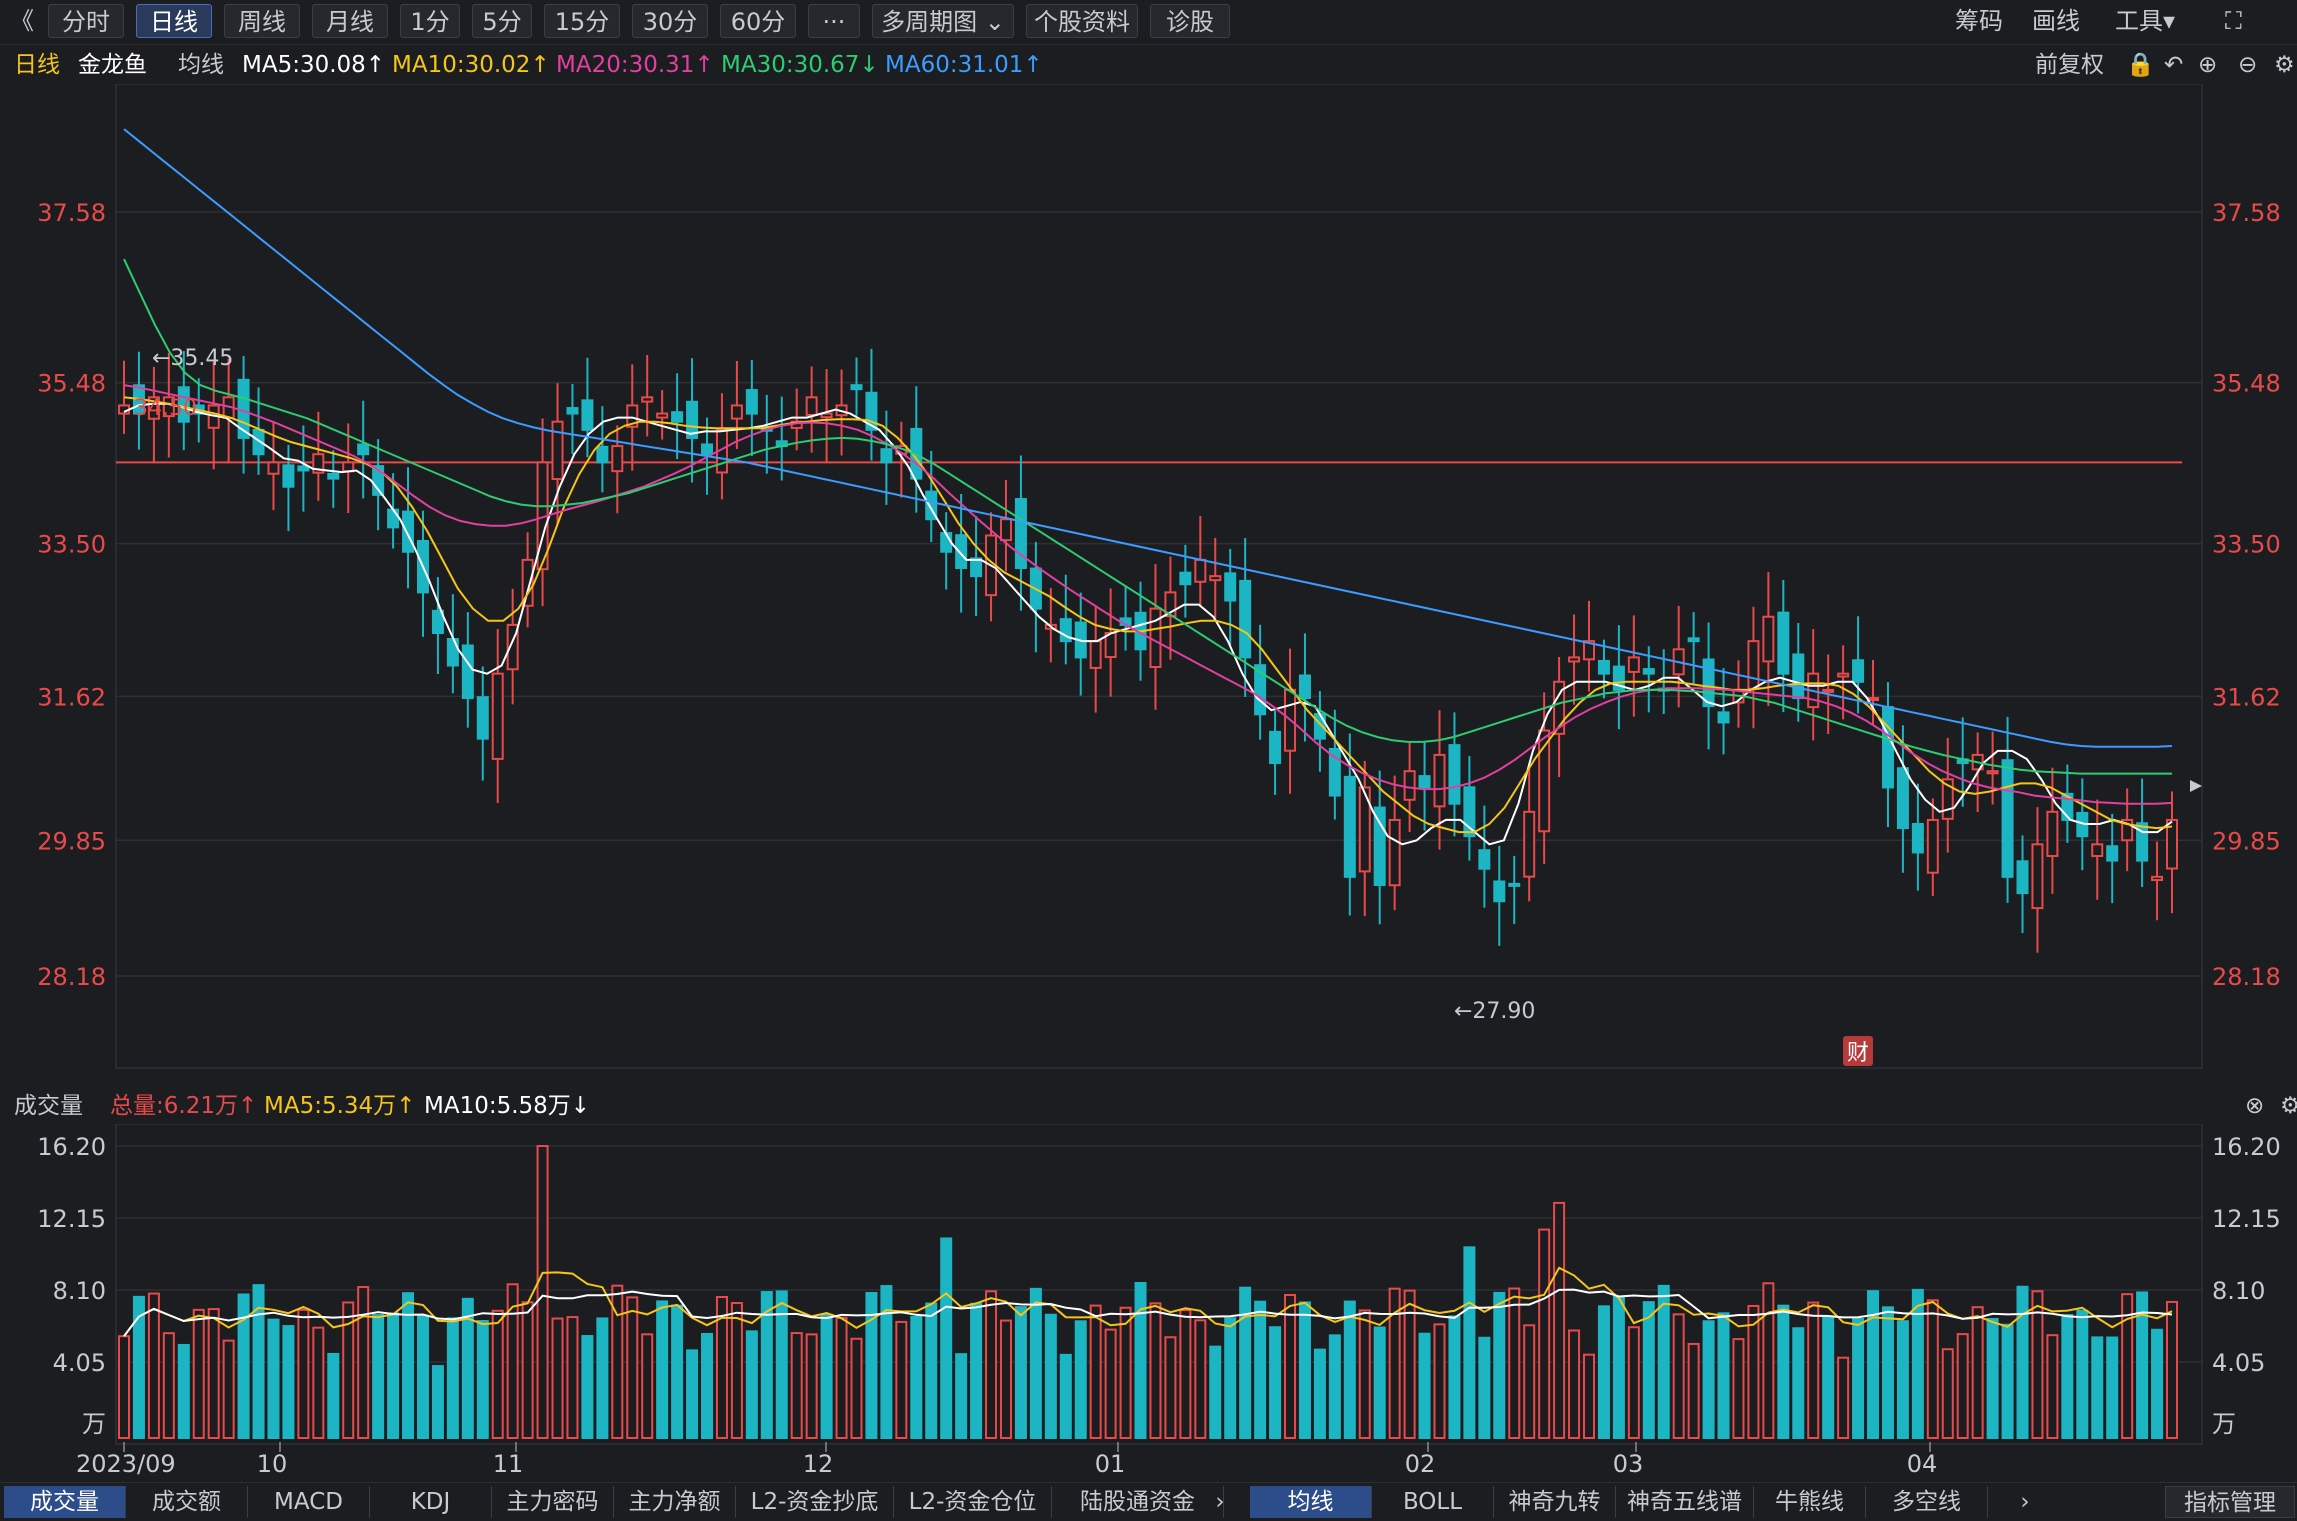 This screenshot has width=2297, height=1521. Describe the element at coordinates (350, 21) in the screenshot. I see `tab-monthly: 月线` at that location.